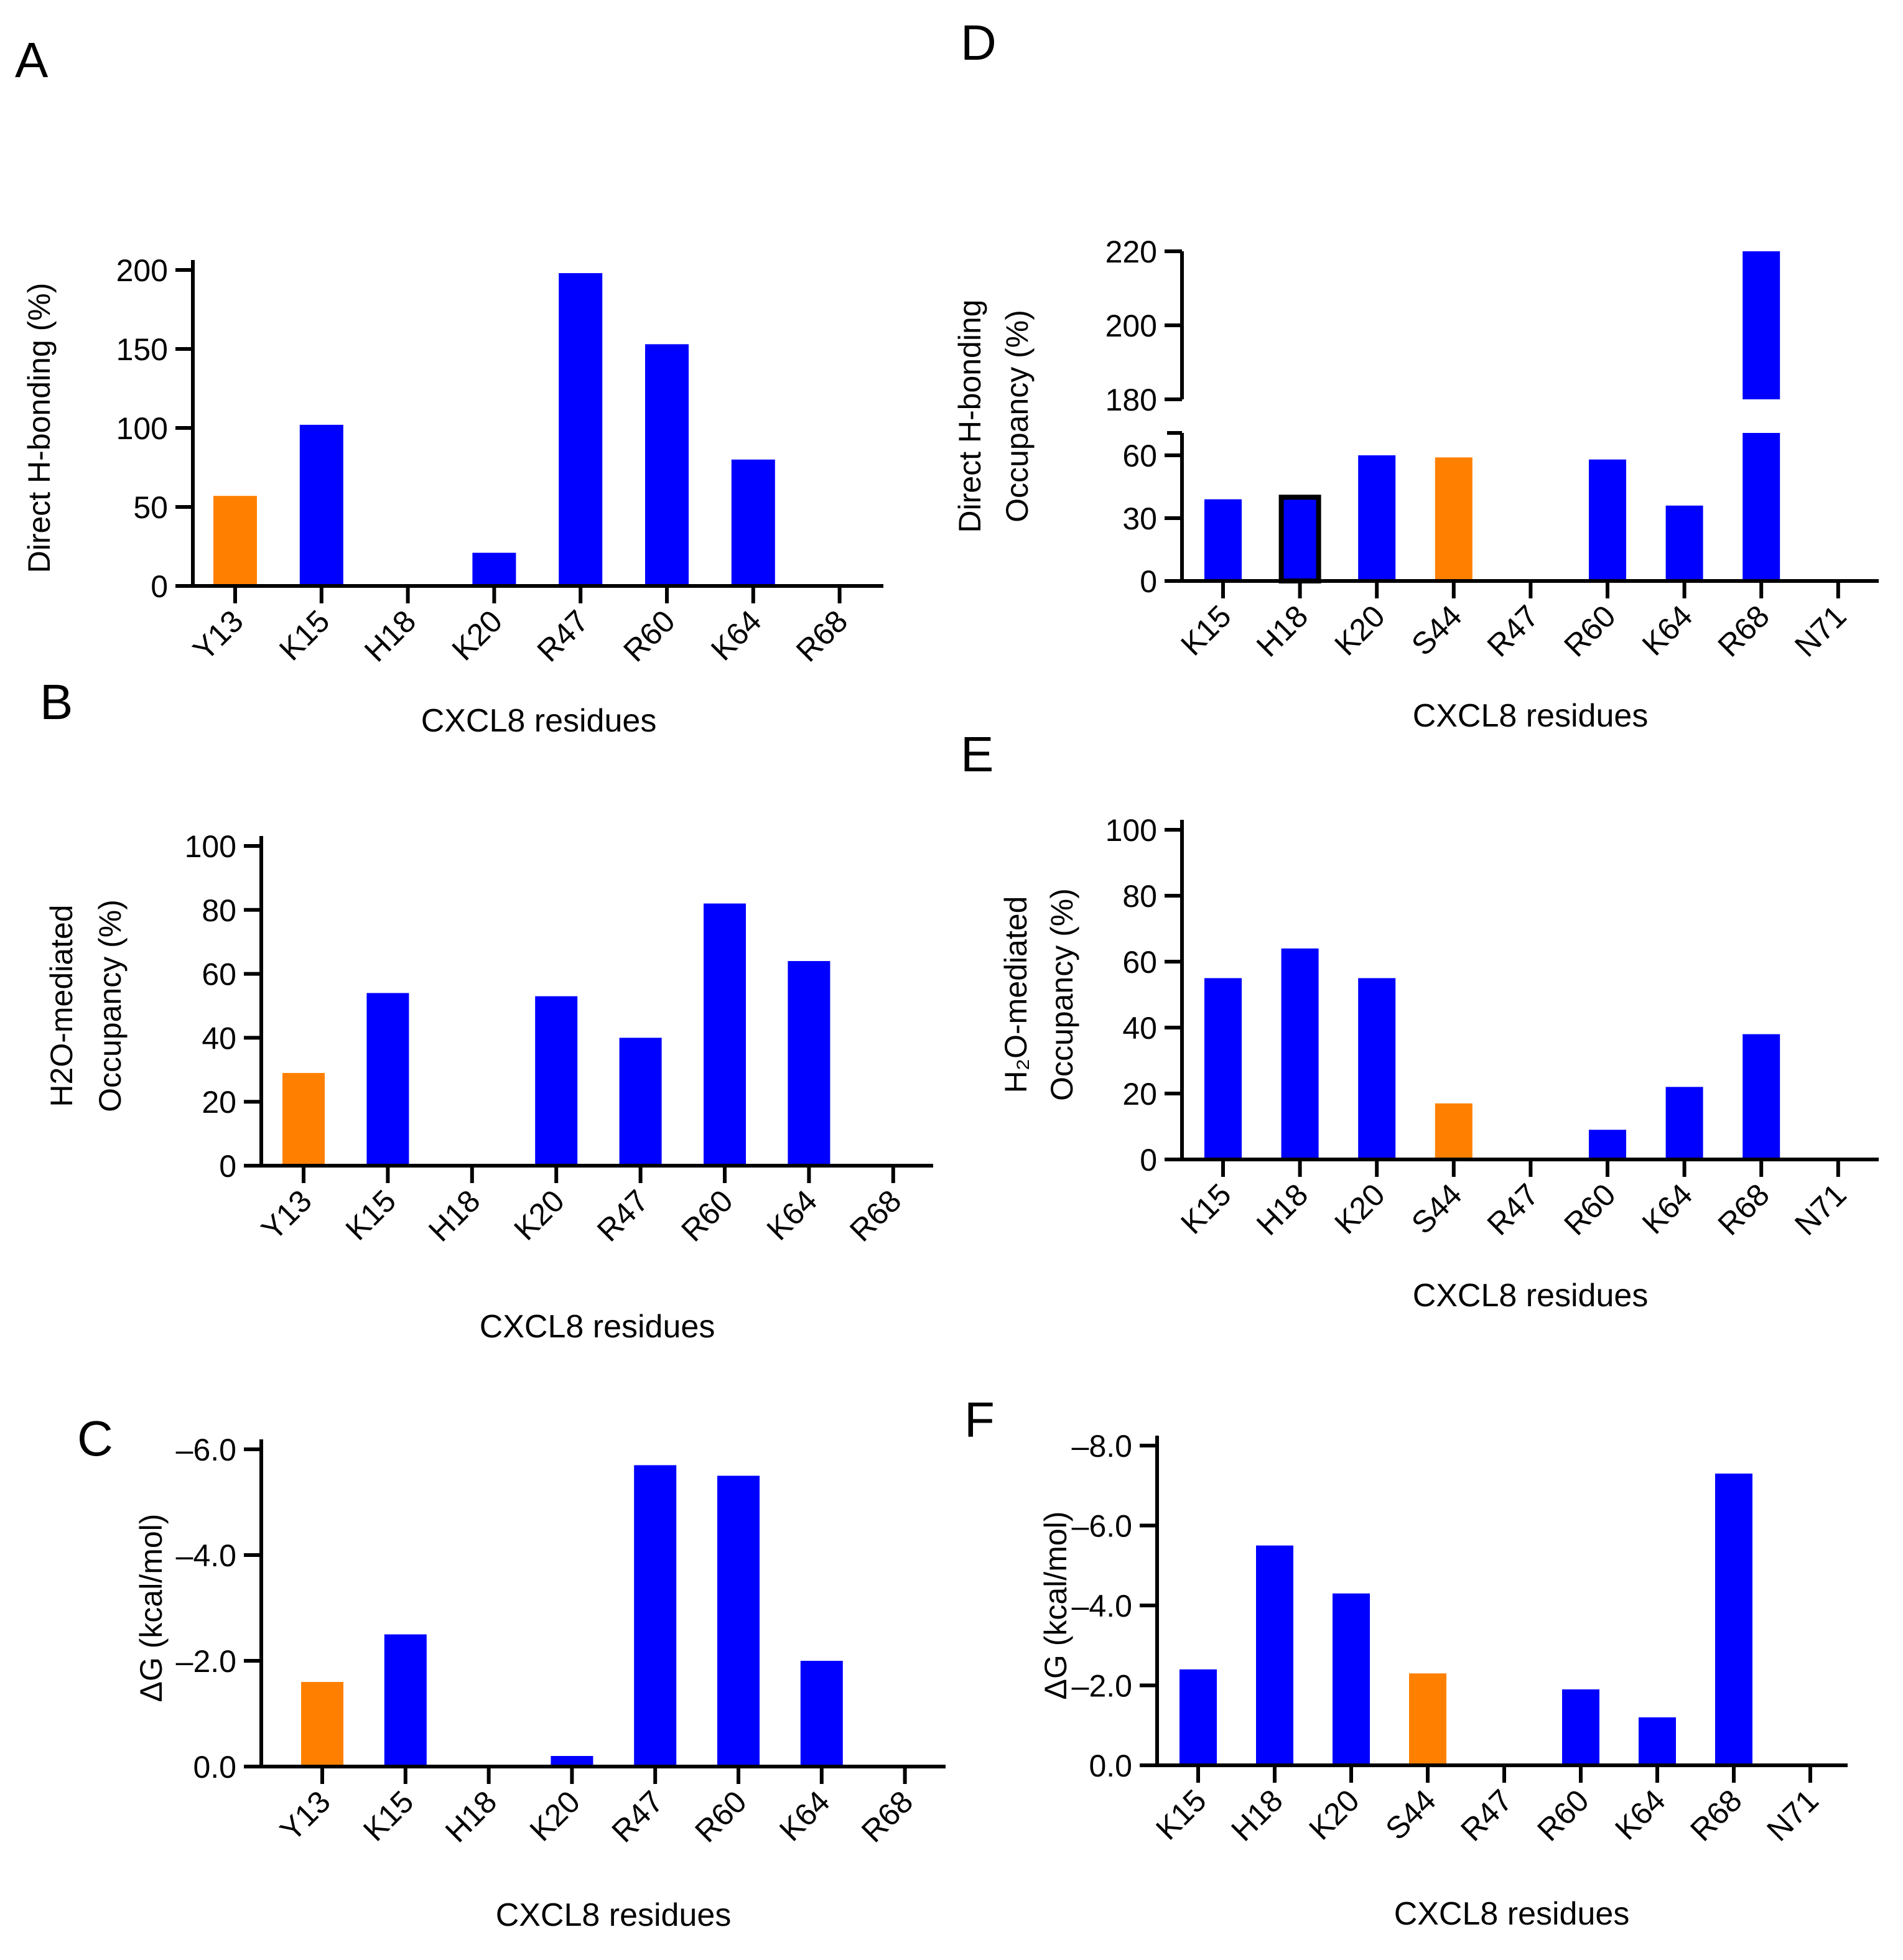 This screenshot has width=1903, height=1960. Describe the element at coordinates (979, 1419) in the screenshot. I see `panel-f-letter: F` at that location.